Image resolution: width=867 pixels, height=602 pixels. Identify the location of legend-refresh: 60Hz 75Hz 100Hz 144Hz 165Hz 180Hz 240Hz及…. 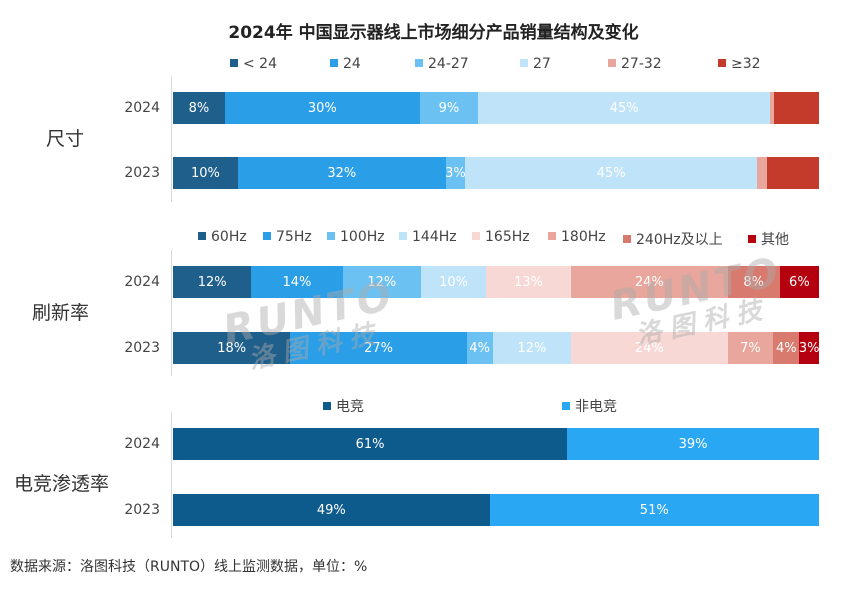
(433, 239).